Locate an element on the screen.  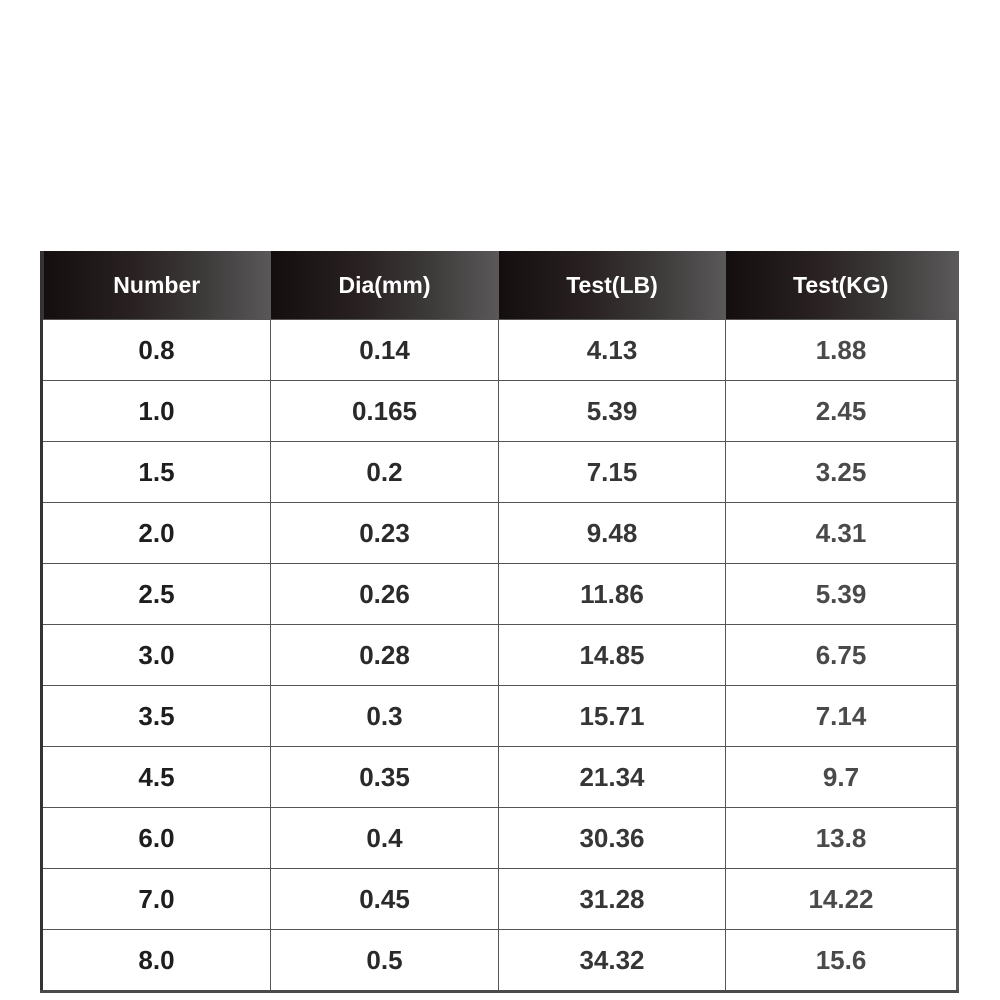
table-row: 7.0 0.45 31.28 14.22 is located at coordinates (499, 899).